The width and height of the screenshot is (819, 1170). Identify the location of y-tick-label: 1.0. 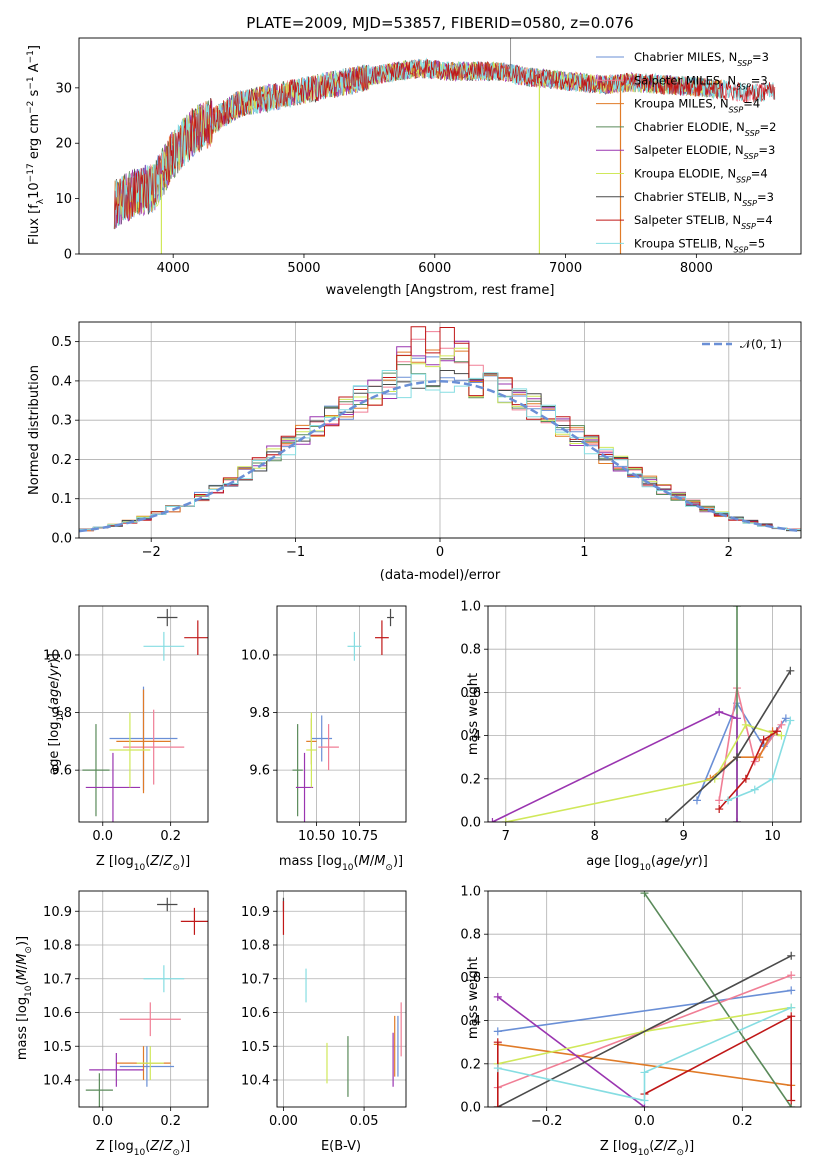
(470, 892).